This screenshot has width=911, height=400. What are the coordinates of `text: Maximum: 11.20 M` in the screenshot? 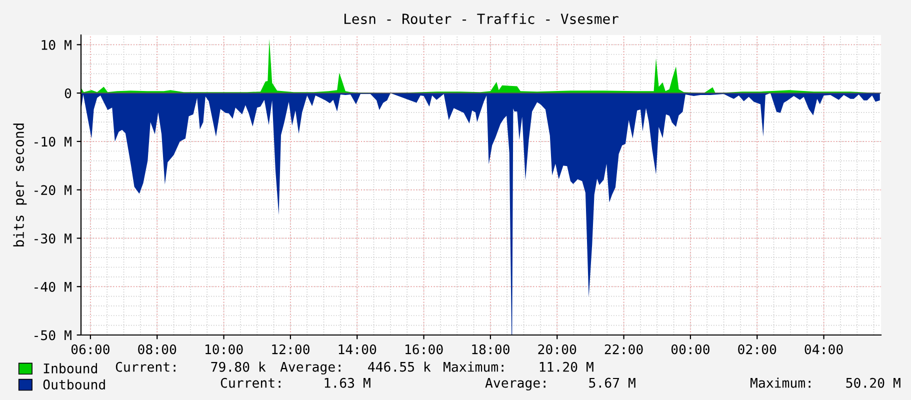 It's located at (519, 367).